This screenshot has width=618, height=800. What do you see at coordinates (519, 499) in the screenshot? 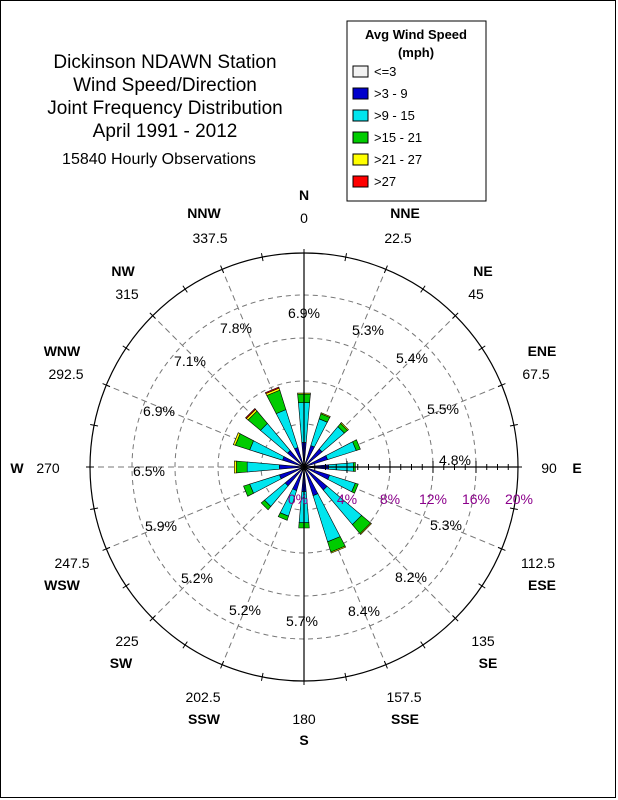
I see `radial-scale-label: 20%` at bounding box center [519, 499].